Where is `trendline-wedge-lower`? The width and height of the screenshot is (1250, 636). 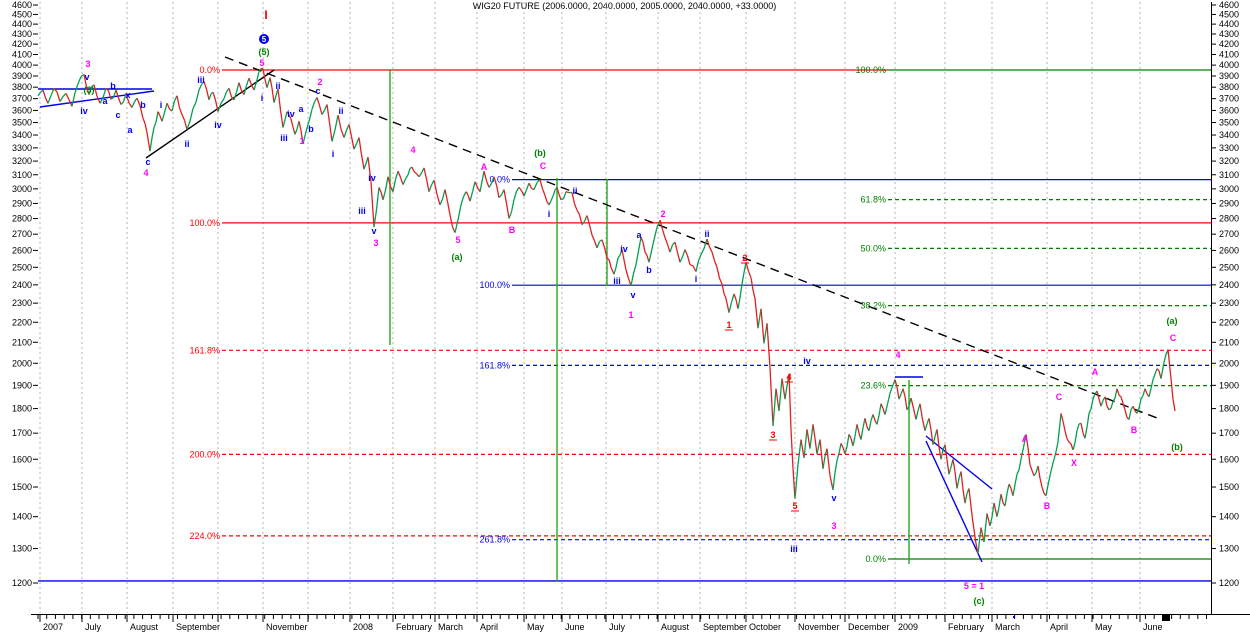 trendline-wedge-lower is located at coordinates (954, 501).